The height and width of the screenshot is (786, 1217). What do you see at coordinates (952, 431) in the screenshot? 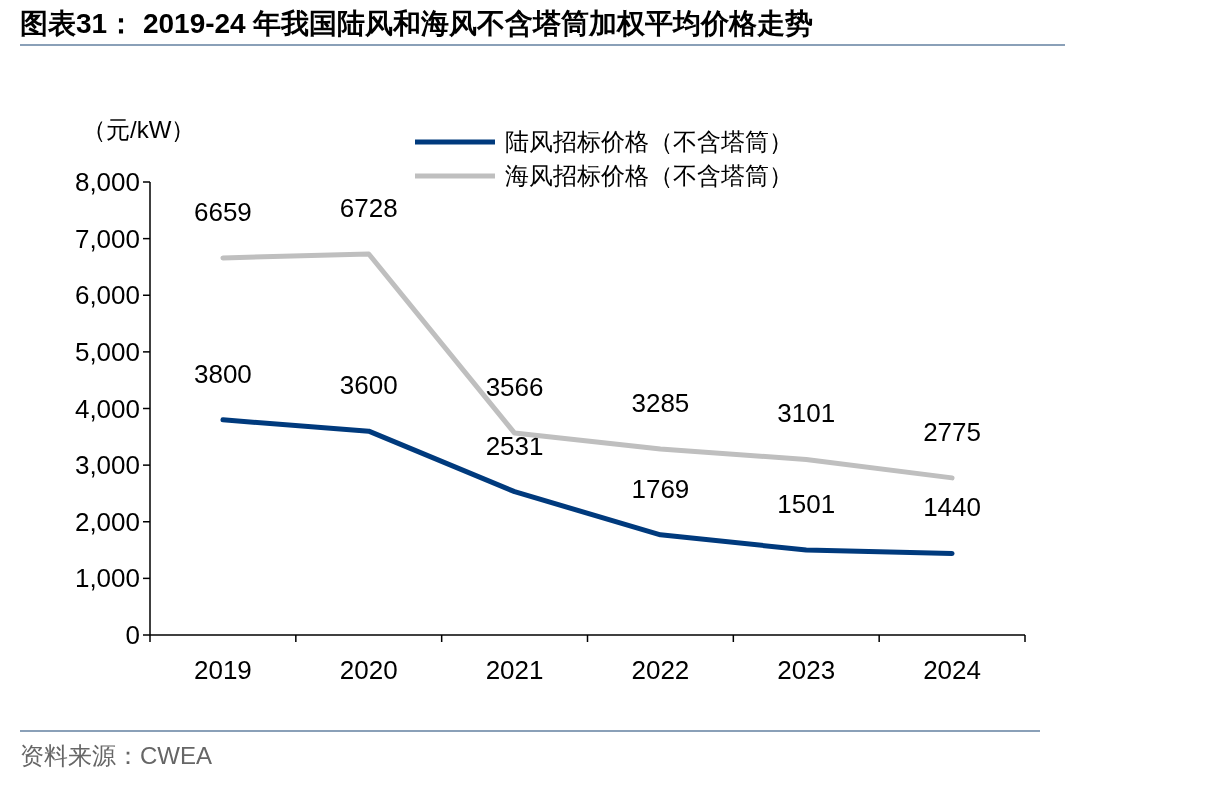
I see `data-label: 2775` at bounding box center [952, 431].